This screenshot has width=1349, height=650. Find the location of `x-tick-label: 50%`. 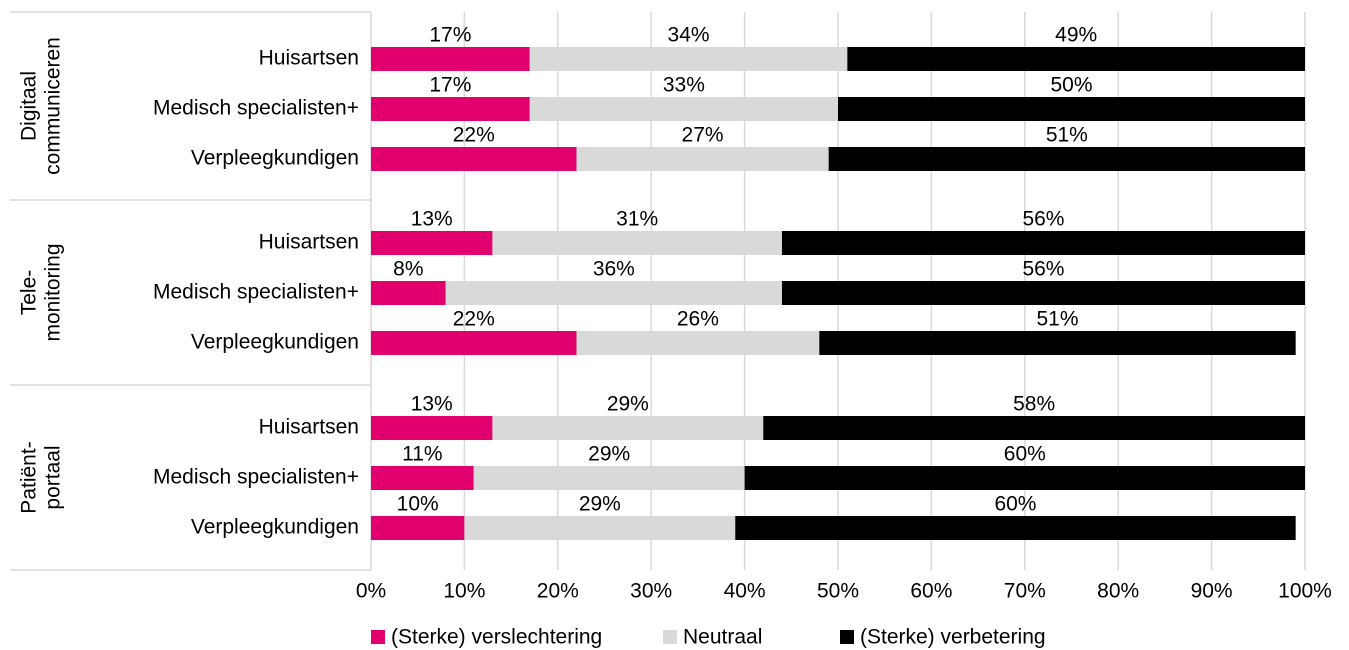

x-tick-label: 50% is located at coordinates (838, 591).